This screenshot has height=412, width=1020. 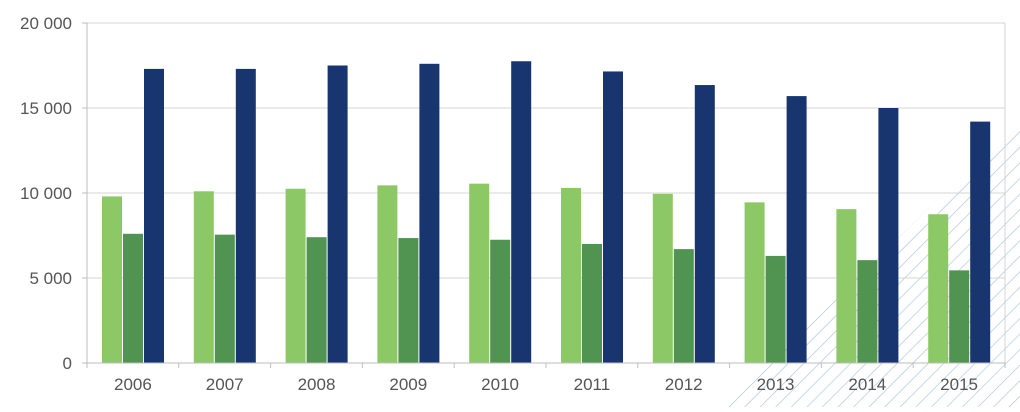 I want to click on x-tick-label: 2009, so click(x=408, y=384).